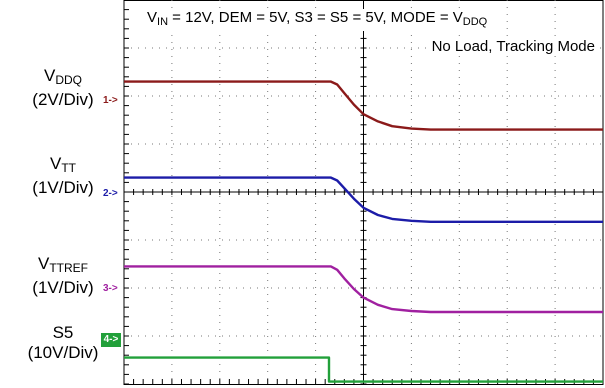 This screenshot has width=605, height=388. What do you see at coordinates (110, 288) in the screenshot?
I see `channel-marker-3: 3->` at bounding box center [110, 288].